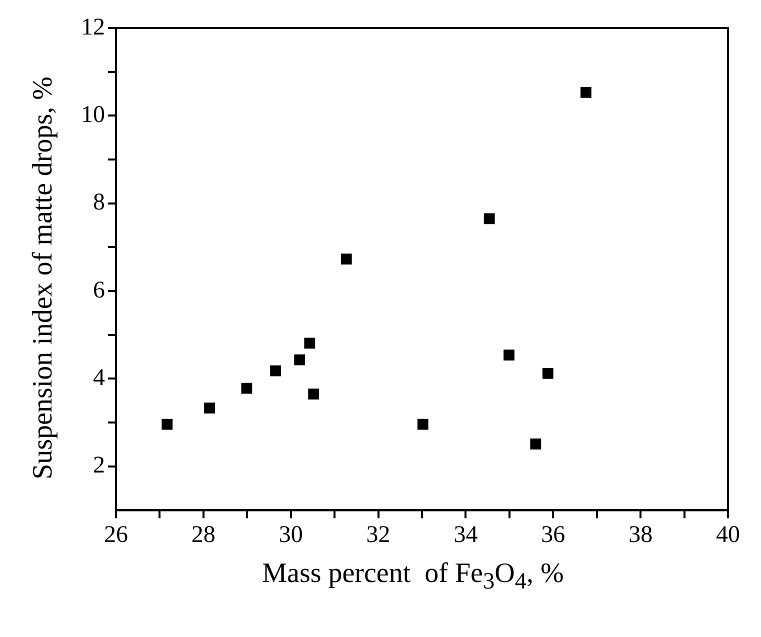  What do you see at coordinates (728, 535) in the screenshot?
I see `x-tick-label: 40` at bounding box center [728, 535].